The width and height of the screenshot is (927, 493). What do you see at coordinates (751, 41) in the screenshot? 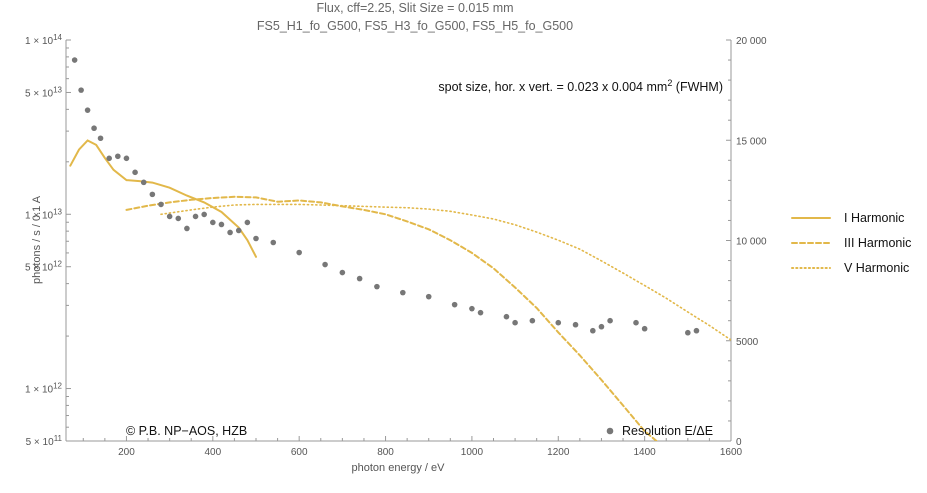
I see `y2-tick-label: 20 000` at bounding box center [751, 41].